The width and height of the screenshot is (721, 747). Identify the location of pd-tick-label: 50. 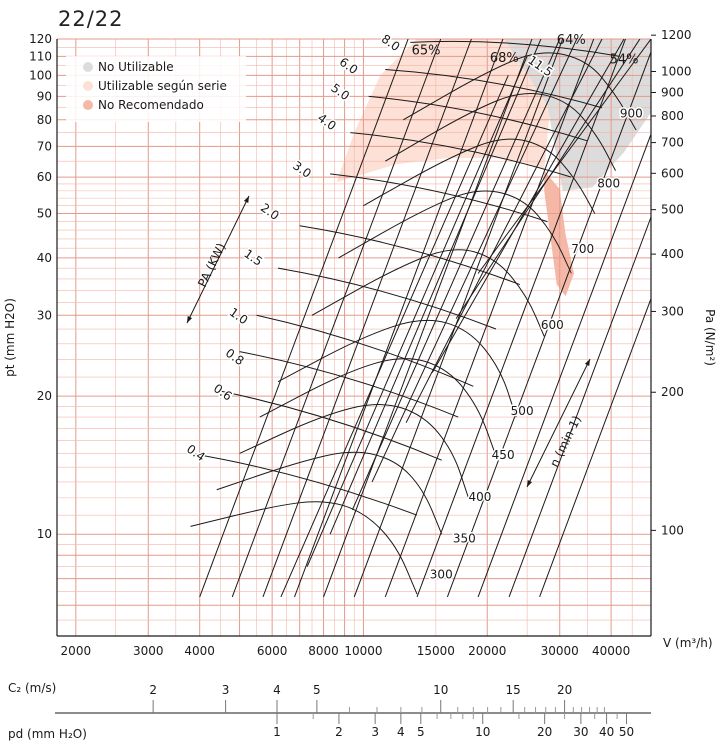
(626, 732).